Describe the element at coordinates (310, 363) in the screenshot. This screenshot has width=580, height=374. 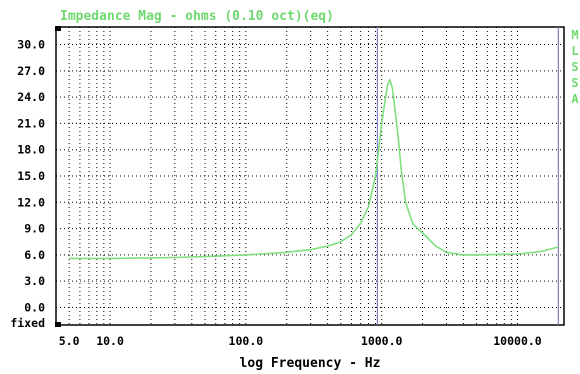
I see `x-axis-label: log Frequency - Hz` at that location.